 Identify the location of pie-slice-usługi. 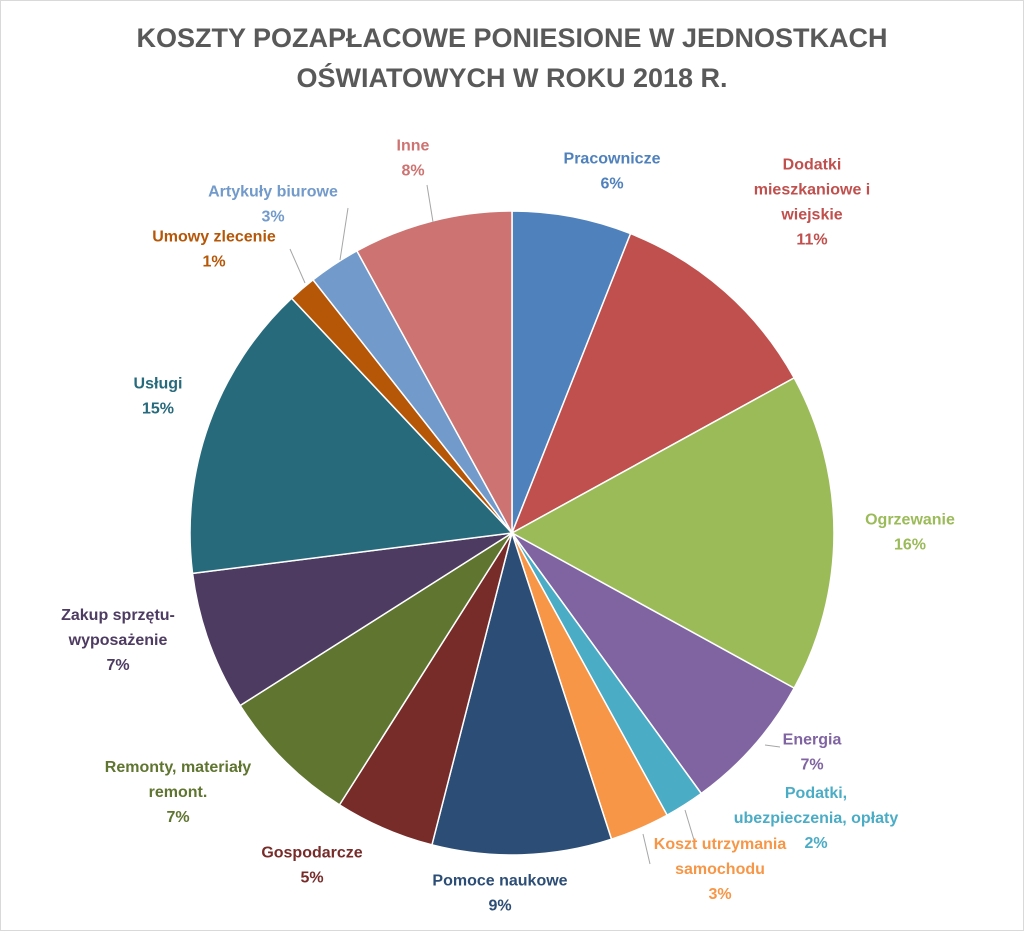
(351, 436).